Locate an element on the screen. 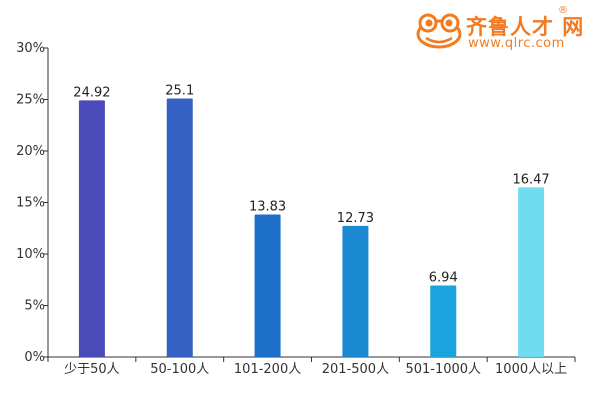 The width and height of the screenshot is (611, 420). bar-value-label: 24.92 is located at coordinates (91, 92).